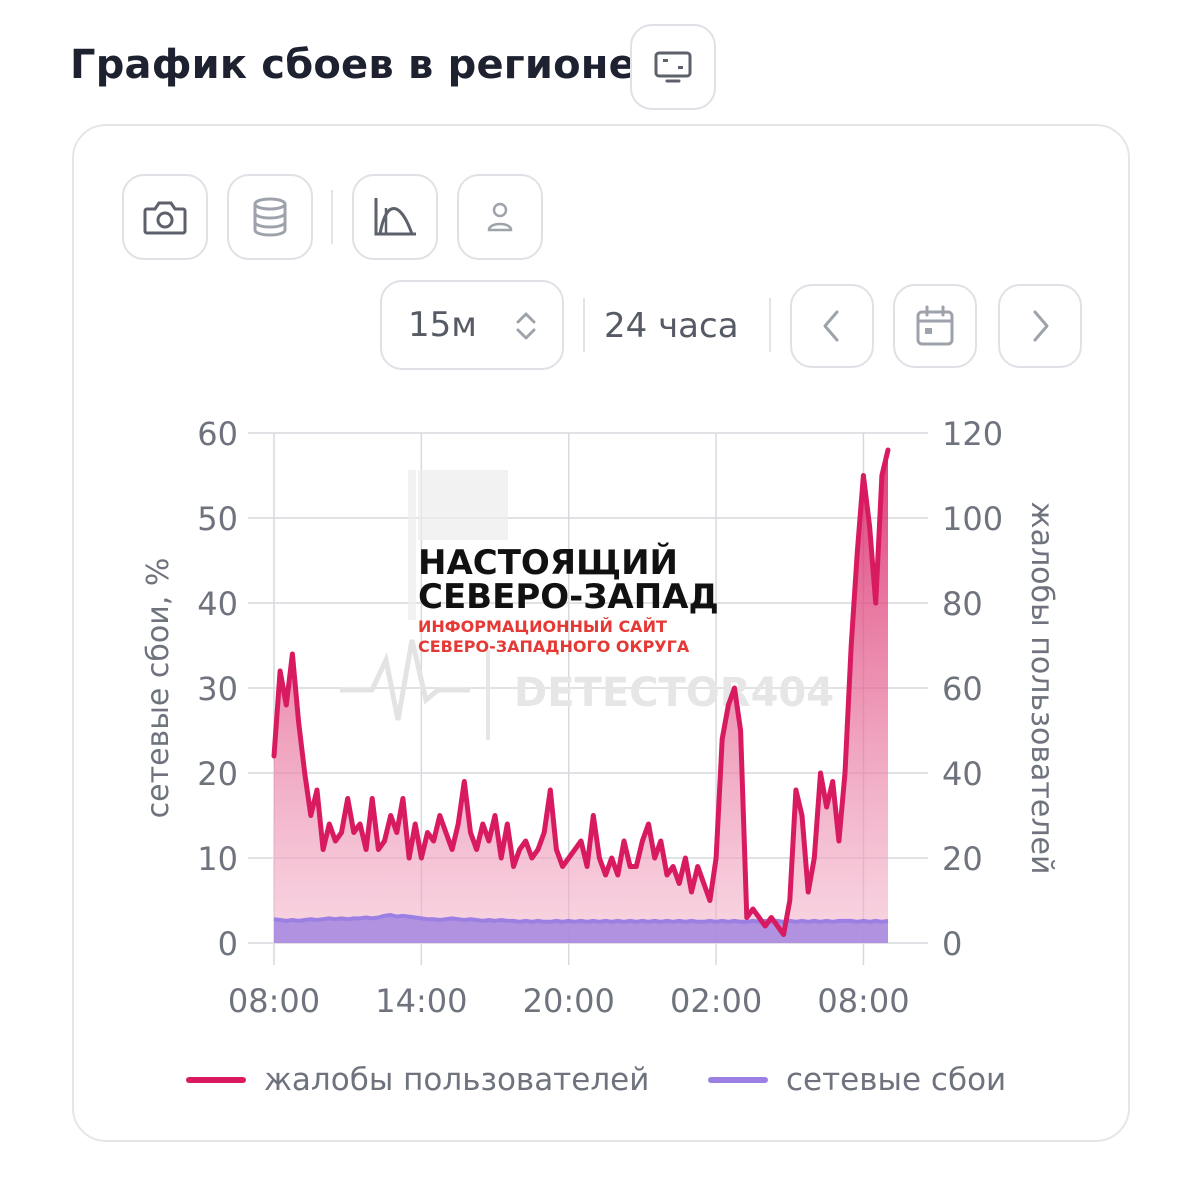 This screenshot has height=1184, width=1202. Describe the element at coordinates (332, 217) in the screenshot. I see `toolbar-divider` at that location.